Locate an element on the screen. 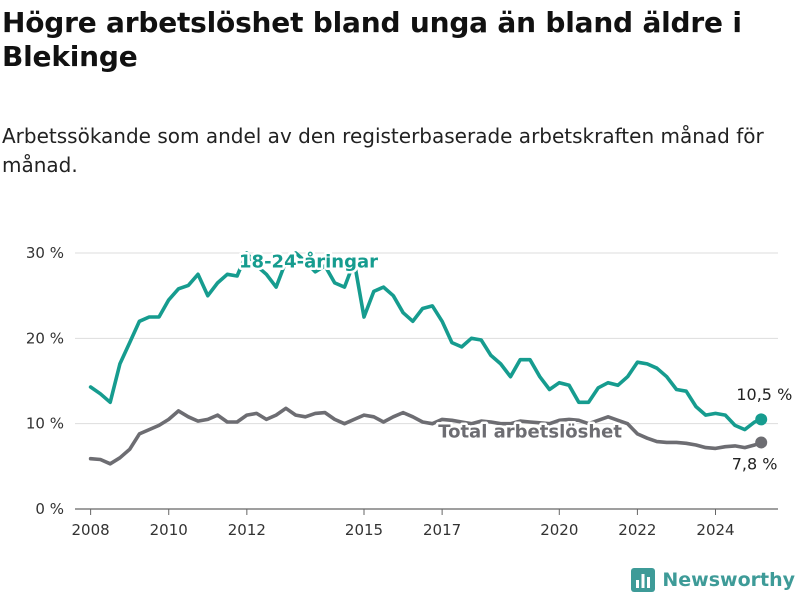 This screenshot has height=600, width=800. x-tick-label: 2024 is located at coordinates (715, 530).